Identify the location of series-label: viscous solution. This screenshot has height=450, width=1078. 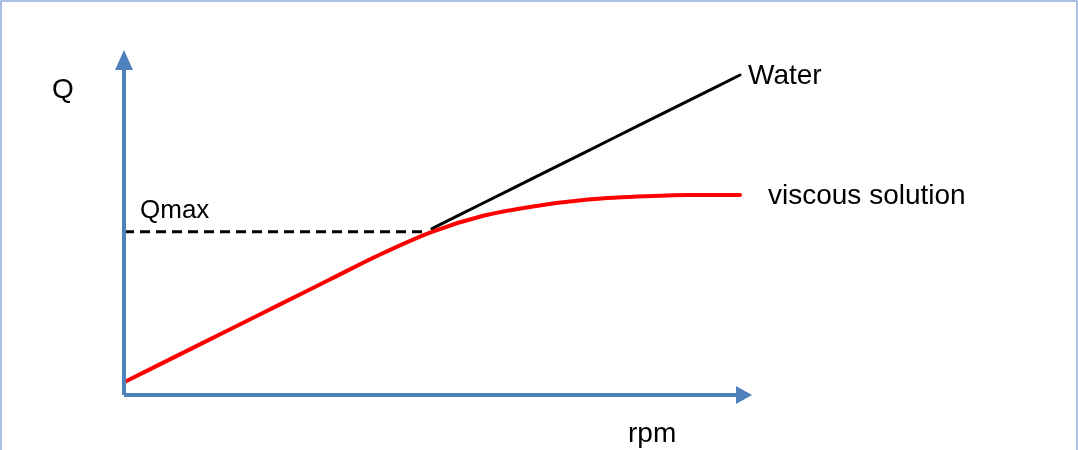
(867, 194).